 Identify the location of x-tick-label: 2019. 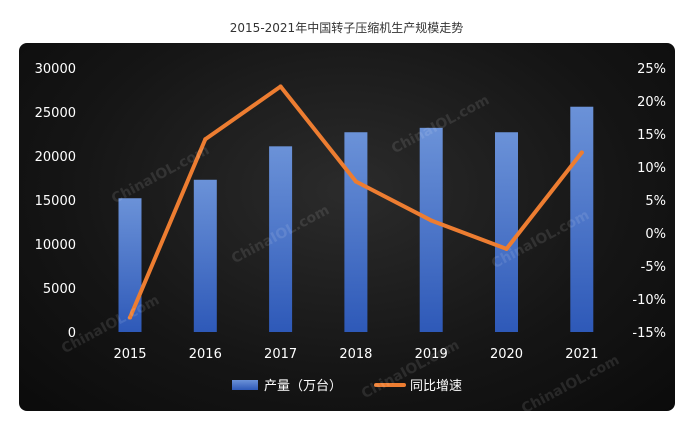
(431, 354).